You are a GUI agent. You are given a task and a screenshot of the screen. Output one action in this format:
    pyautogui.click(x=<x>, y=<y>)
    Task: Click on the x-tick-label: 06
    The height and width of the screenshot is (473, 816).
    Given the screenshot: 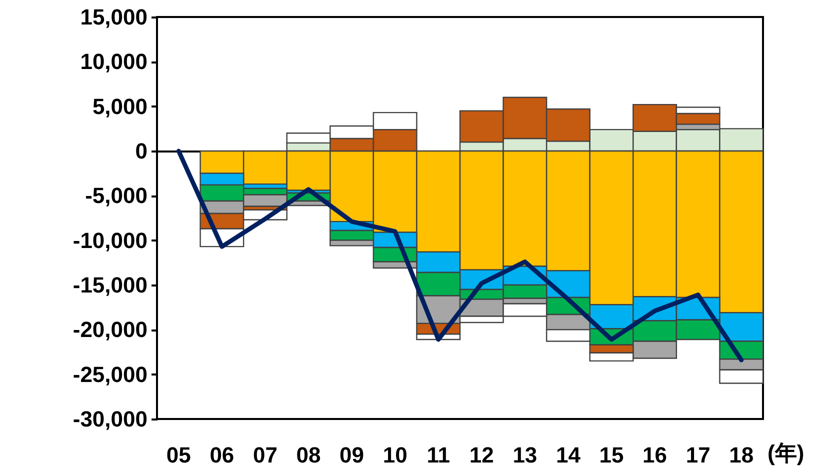 What is the action you would take?
    pyautogui.click(x=222, y=455)
    